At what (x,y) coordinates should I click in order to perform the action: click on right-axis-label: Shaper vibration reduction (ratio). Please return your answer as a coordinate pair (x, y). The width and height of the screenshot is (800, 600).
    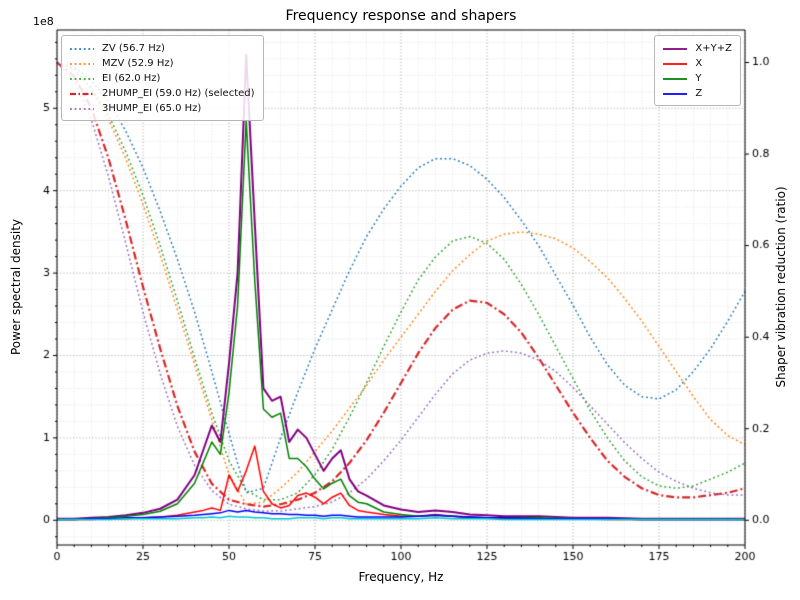
    Looking at the image, I should click on (781, 287).